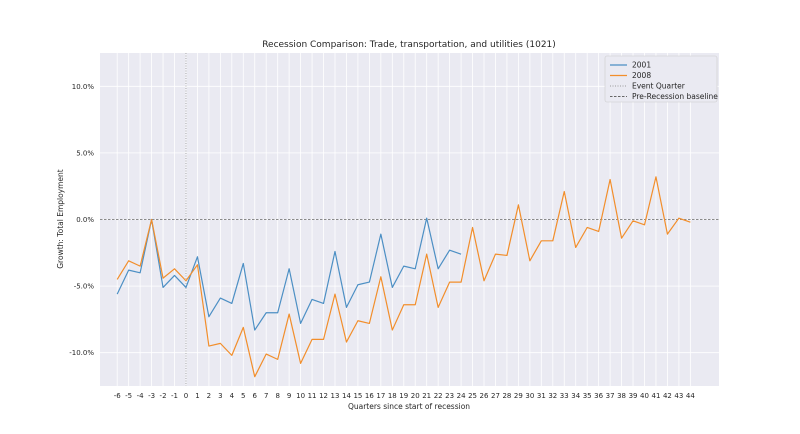 This screenshot has width=800, height=434. Describe the element at coordinates (243, 396) in the screenshot. I see `x-tick-label: 5` at that location.